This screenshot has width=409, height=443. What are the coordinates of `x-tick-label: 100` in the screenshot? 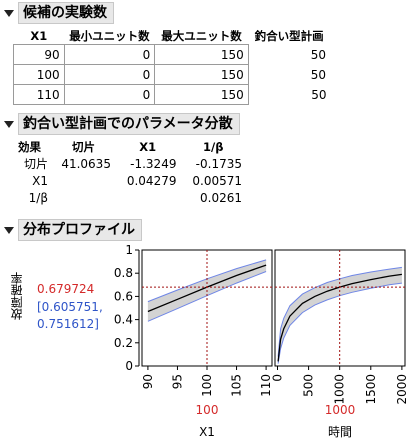 It's located at (207, 385).